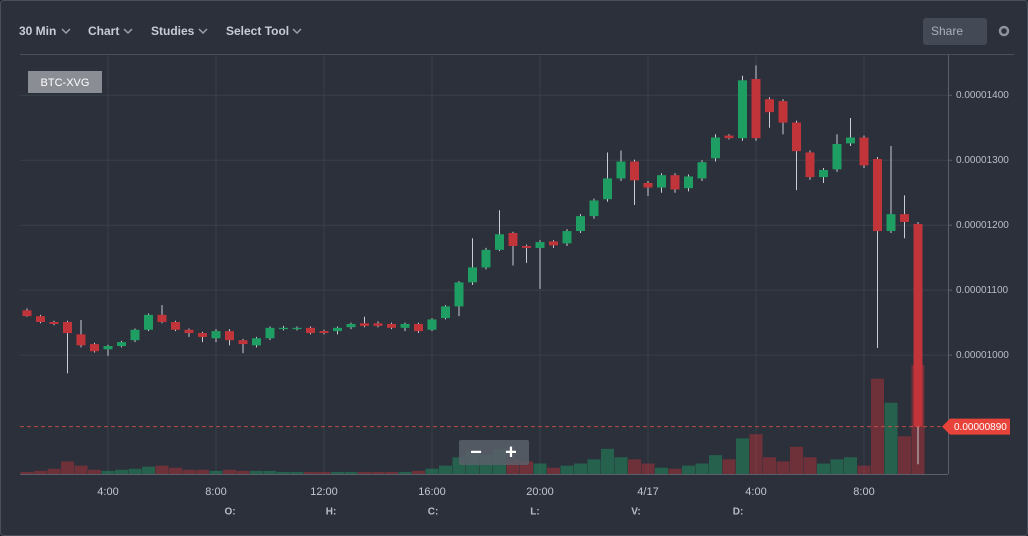 Image resolution: width=1028 pixels, height=536 pixels. What do you see at coordinates (540, 492) in the screenshot?
I see `x-tick-label: 20:00` at bounding box center [540, 492].